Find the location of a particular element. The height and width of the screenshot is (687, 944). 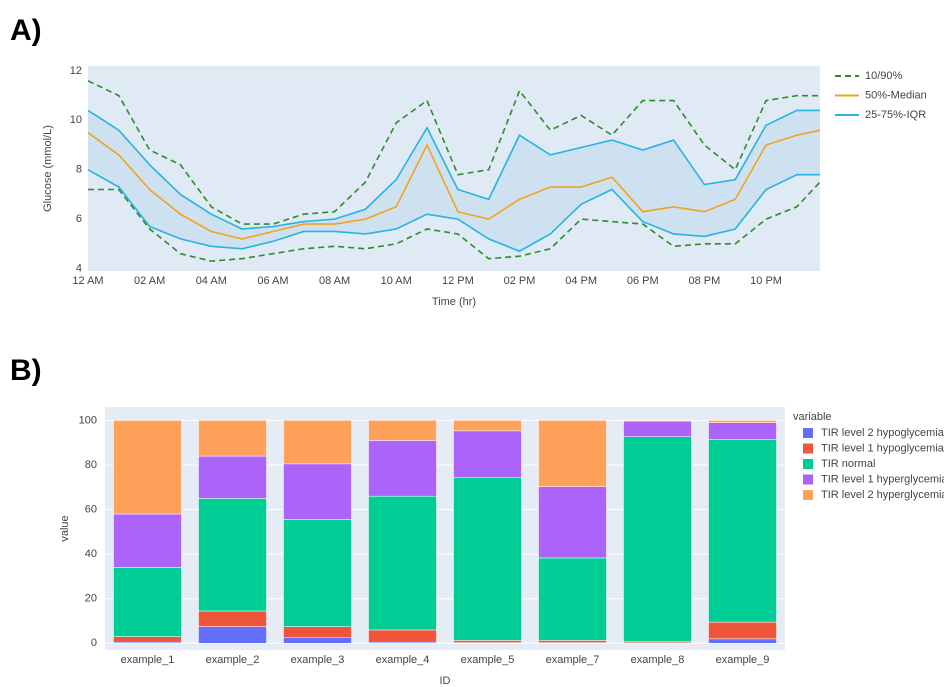

legend-label: TIR level 1 hypoglycemia is located at coordinates (882, 448).